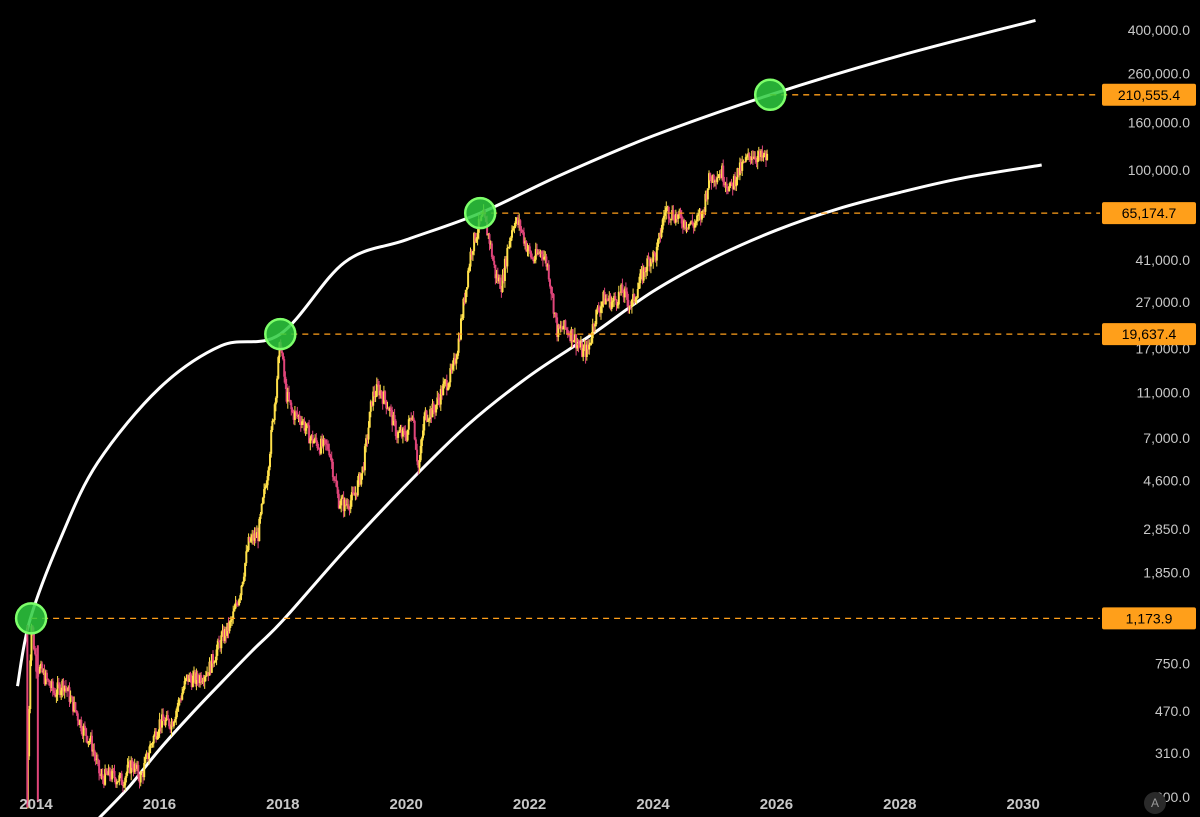 This screenshot has height=817, width=1200. Describe the element at coordinates (1172, 711) in the screenshot. I see `y-tick-label: 470.0` at that location.